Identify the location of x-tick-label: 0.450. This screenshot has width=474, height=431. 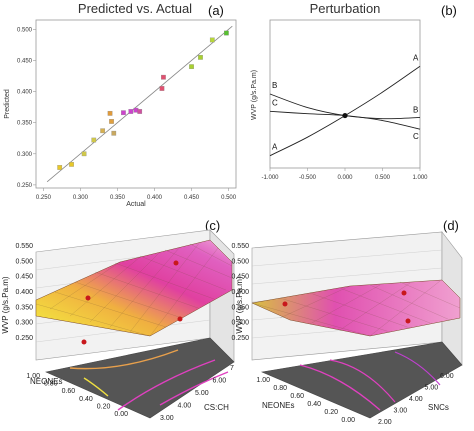
(192, 198).